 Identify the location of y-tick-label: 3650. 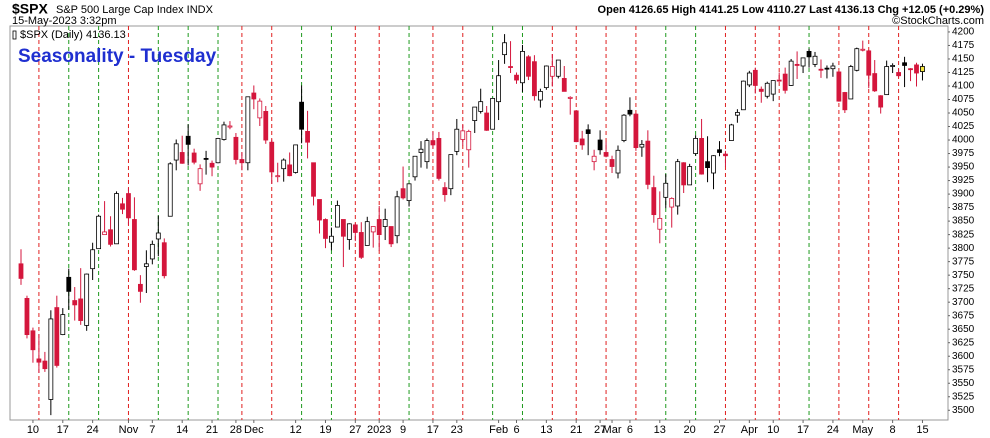
(963, 329).